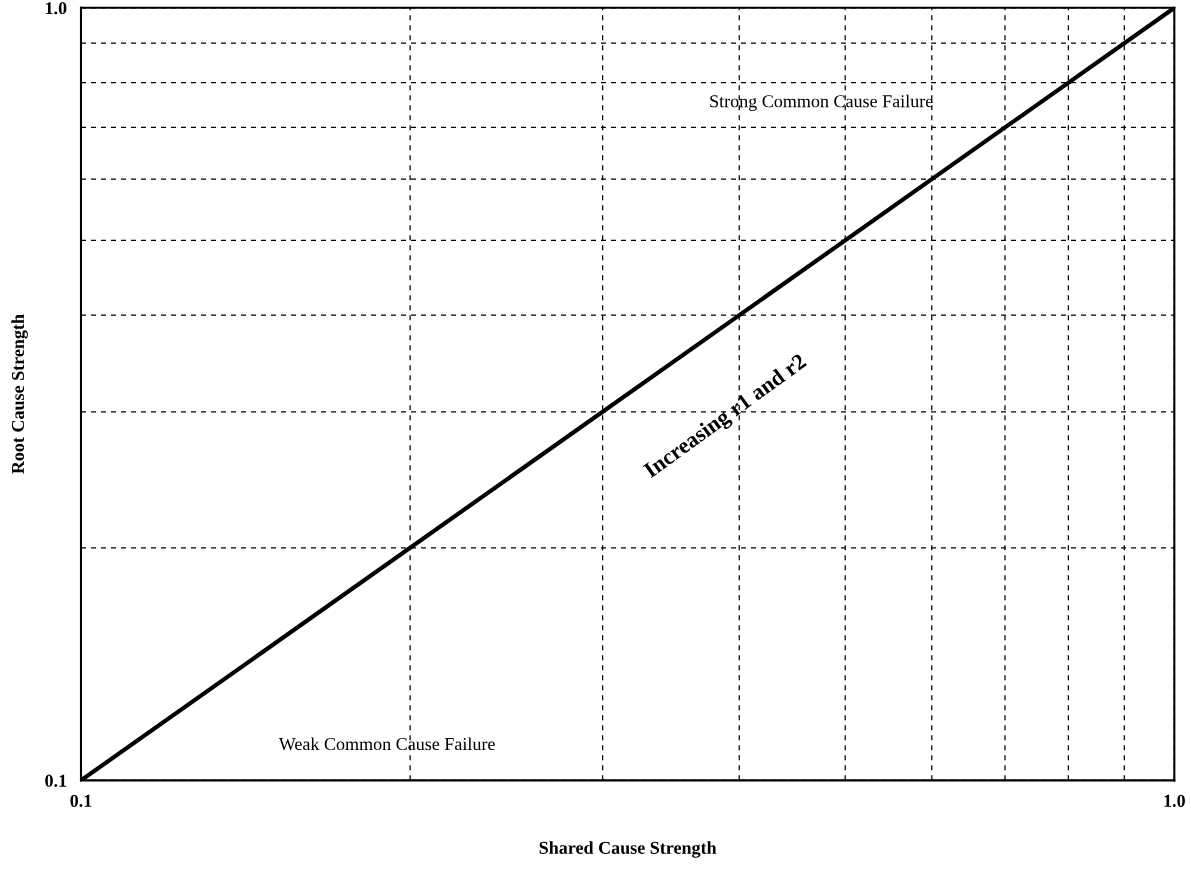 The width and height of the screenshot is (1191, 869). I want to click on y-axis-title: Root Cause Strength, so click(19, 394).